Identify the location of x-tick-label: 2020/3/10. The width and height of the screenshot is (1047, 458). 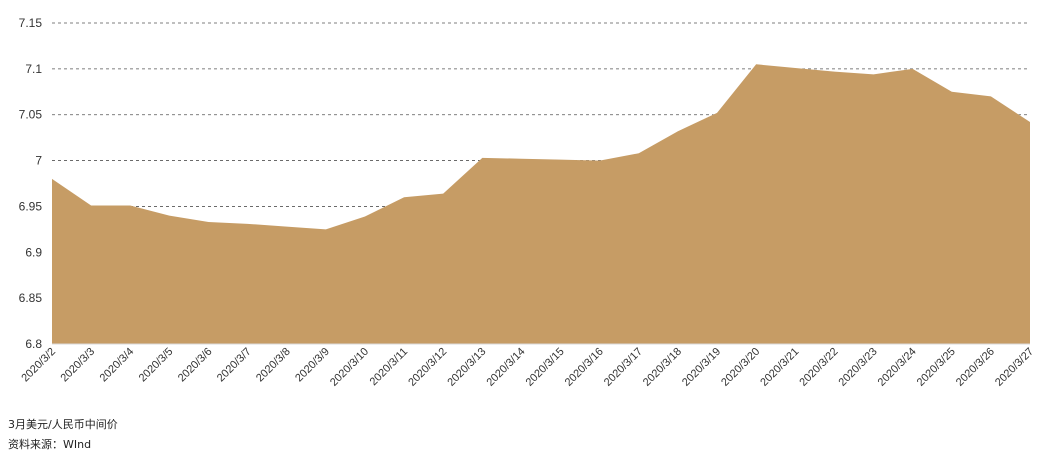
(349, 367).